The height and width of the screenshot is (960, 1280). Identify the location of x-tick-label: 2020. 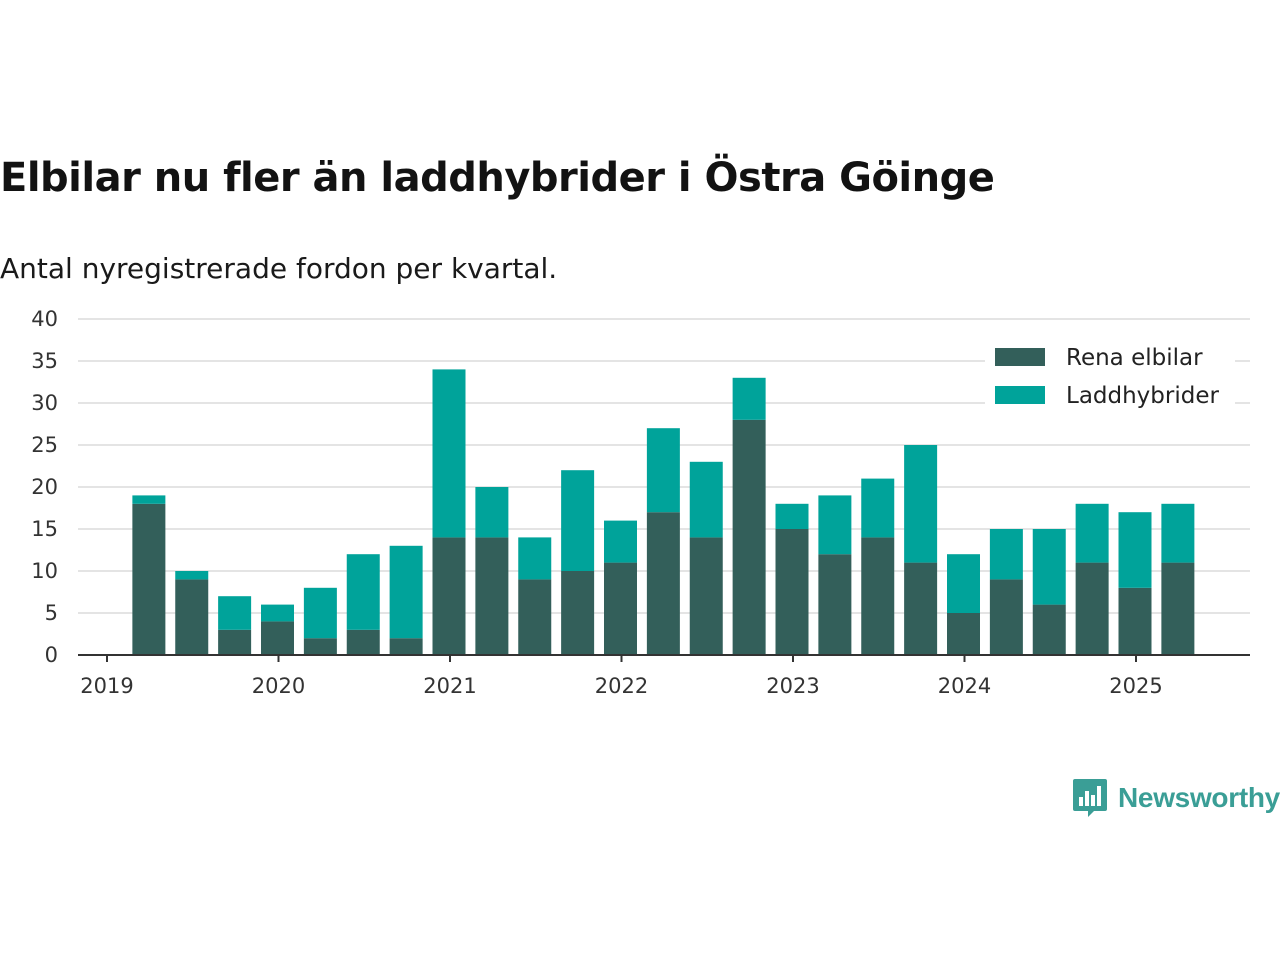
(278, 686).